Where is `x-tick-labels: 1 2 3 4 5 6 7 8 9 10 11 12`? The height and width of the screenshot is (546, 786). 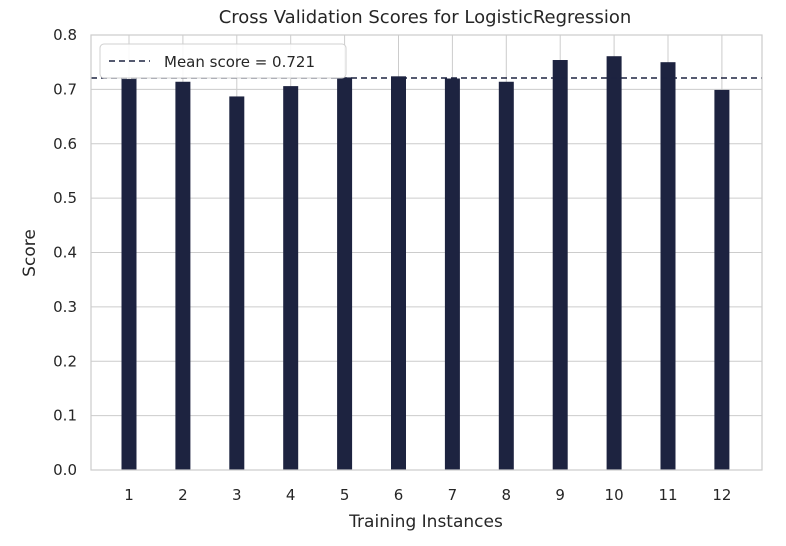
x-tick-labels: 1 2 3 4 5 6 7 8 9 10 11 12 is located at coordinates (427, 495).